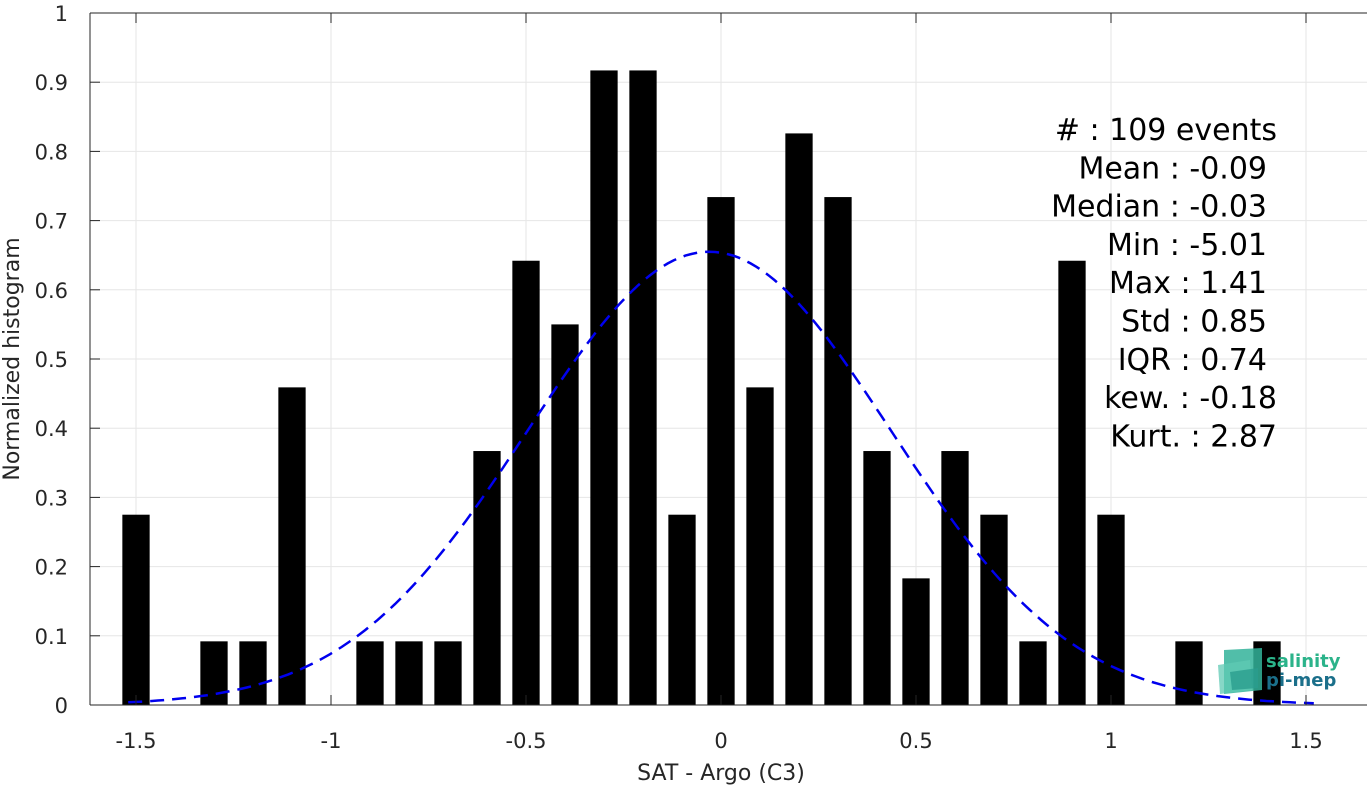 This screenshot has width=1367, height=787. I want to click on y-tick-label: 0.5, so click(51, 360).